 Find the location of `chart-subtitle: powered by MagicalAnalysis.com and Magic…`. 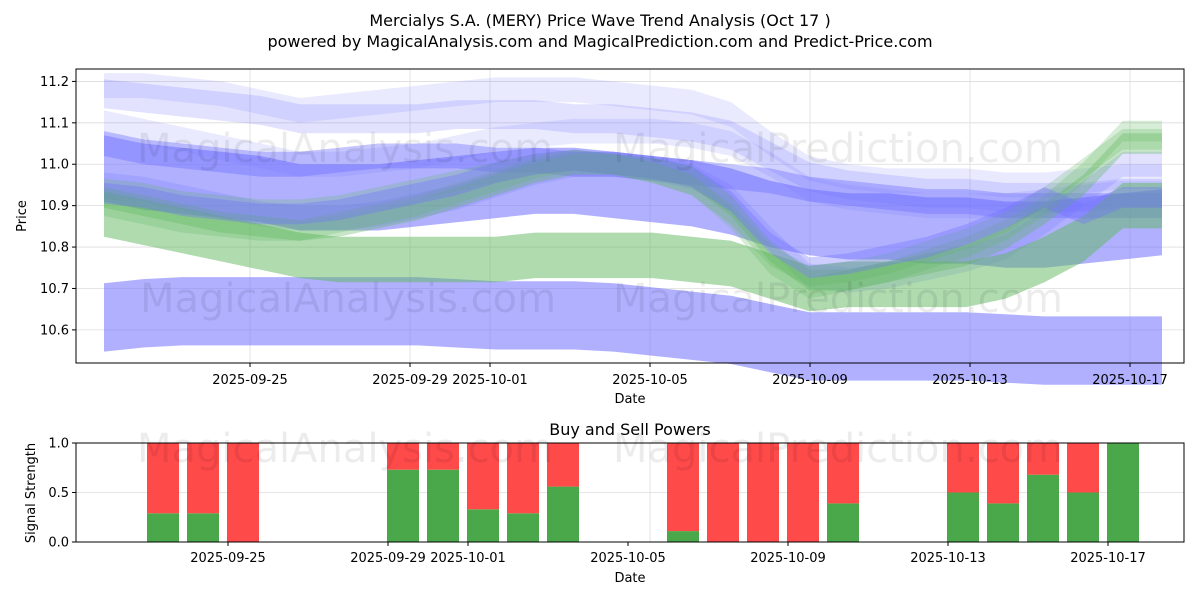

chart-subtitle: powered by MagicalAnalysis.com and Magic… is located at coordinates (599, 41).